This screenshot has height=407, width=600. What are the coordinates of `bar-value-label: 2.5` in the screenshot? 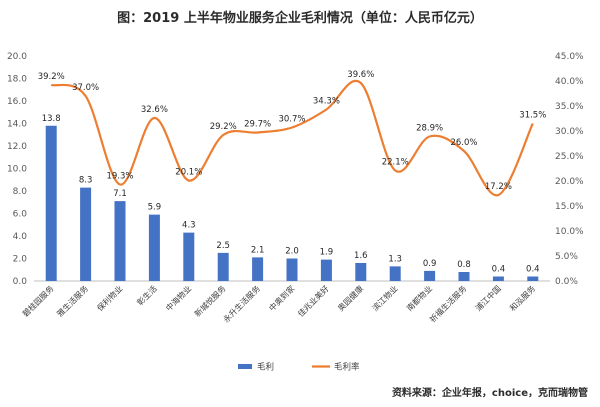 It's located at (223, 246).